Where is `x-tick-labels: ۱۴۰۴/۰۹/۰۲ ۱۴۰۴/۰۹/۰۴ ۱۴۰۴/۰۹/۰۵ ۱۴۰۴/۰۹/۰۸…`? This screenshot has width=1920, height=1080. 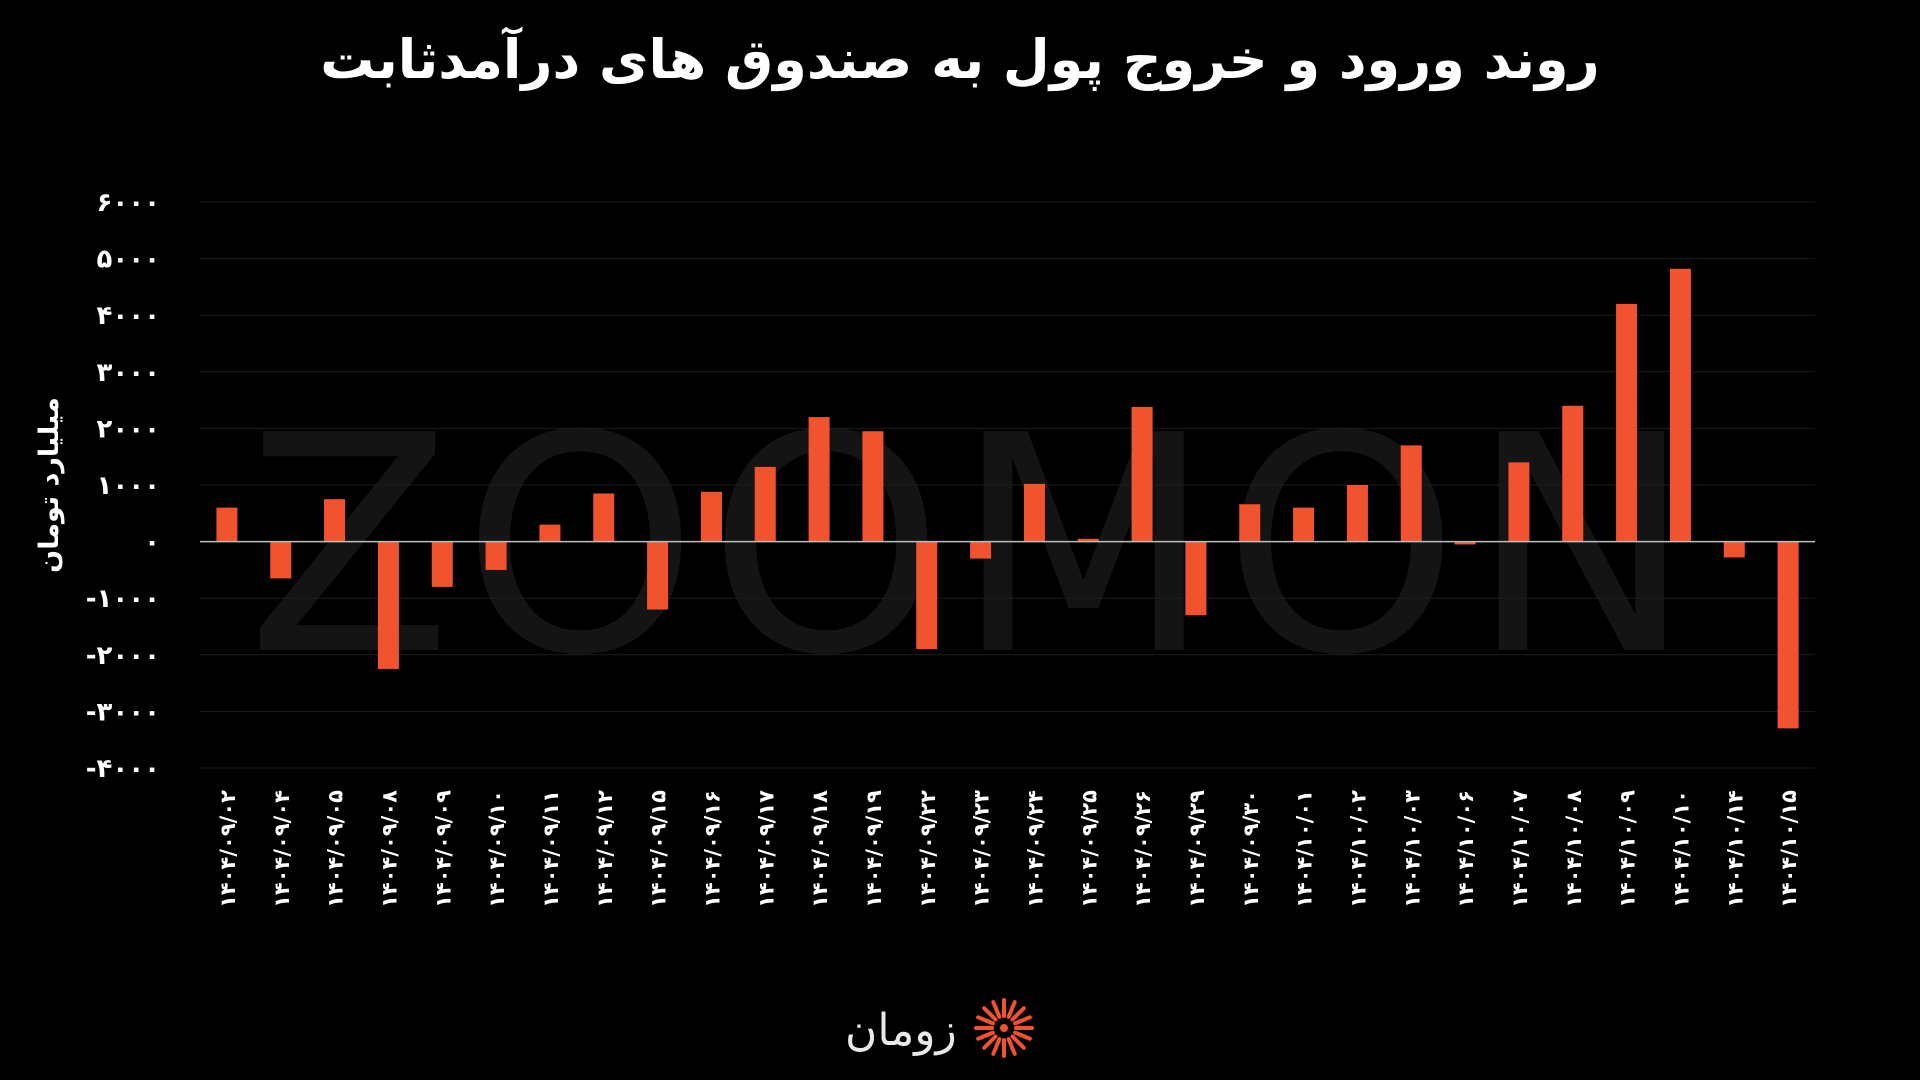
x-tick-labels: ۱۴۰۴/۰۹/۰۲ ۱۴۰۴/۰۹/۰۴ ۱۴۰۴/۰۹/۰۵ ۱۴۰۴/۰۹/۰۸… is located at coordinates (1008, 849).